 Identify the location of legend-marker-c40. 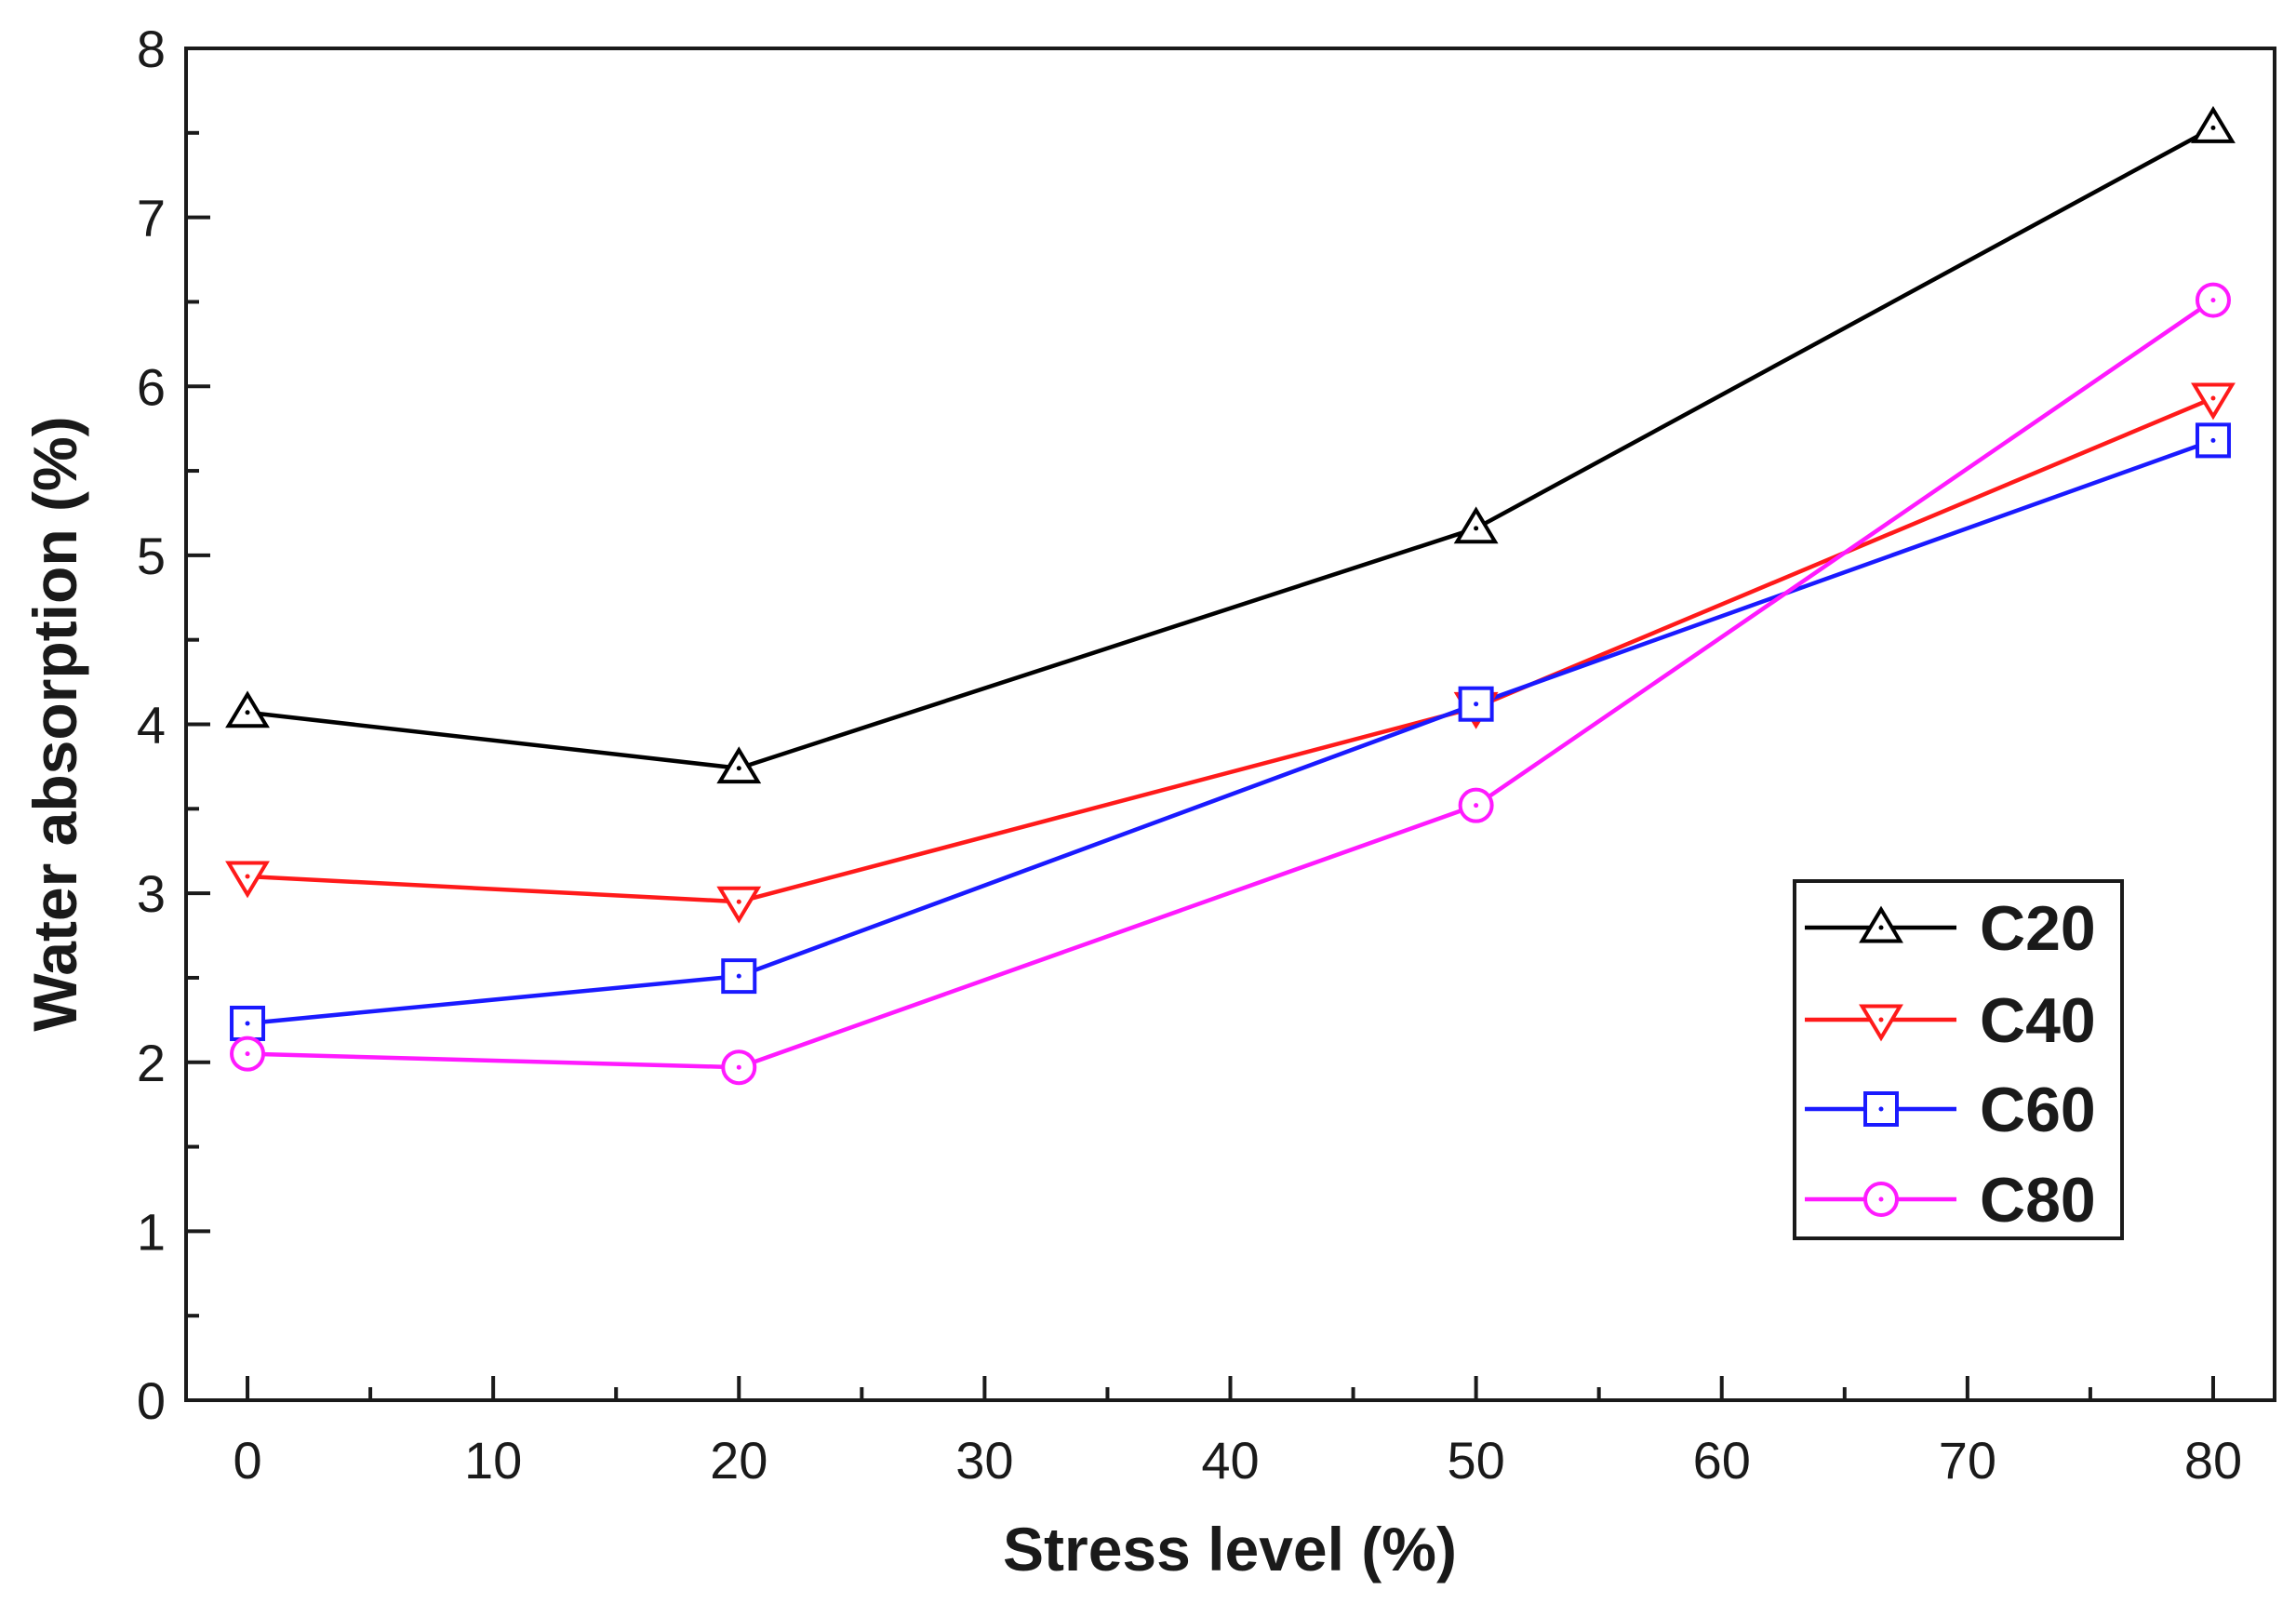
(1881, 1023).